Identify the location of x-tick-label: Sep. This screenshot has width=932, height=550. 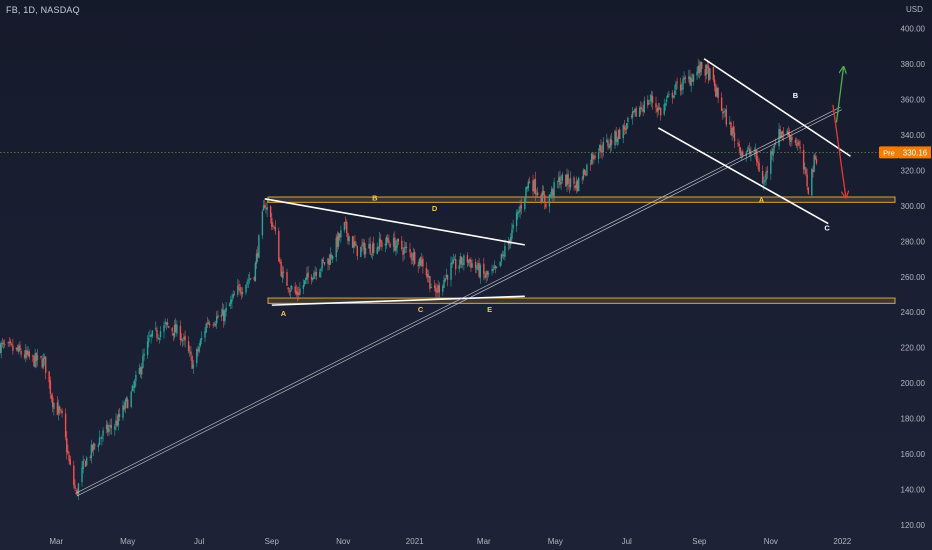
(272, 541).